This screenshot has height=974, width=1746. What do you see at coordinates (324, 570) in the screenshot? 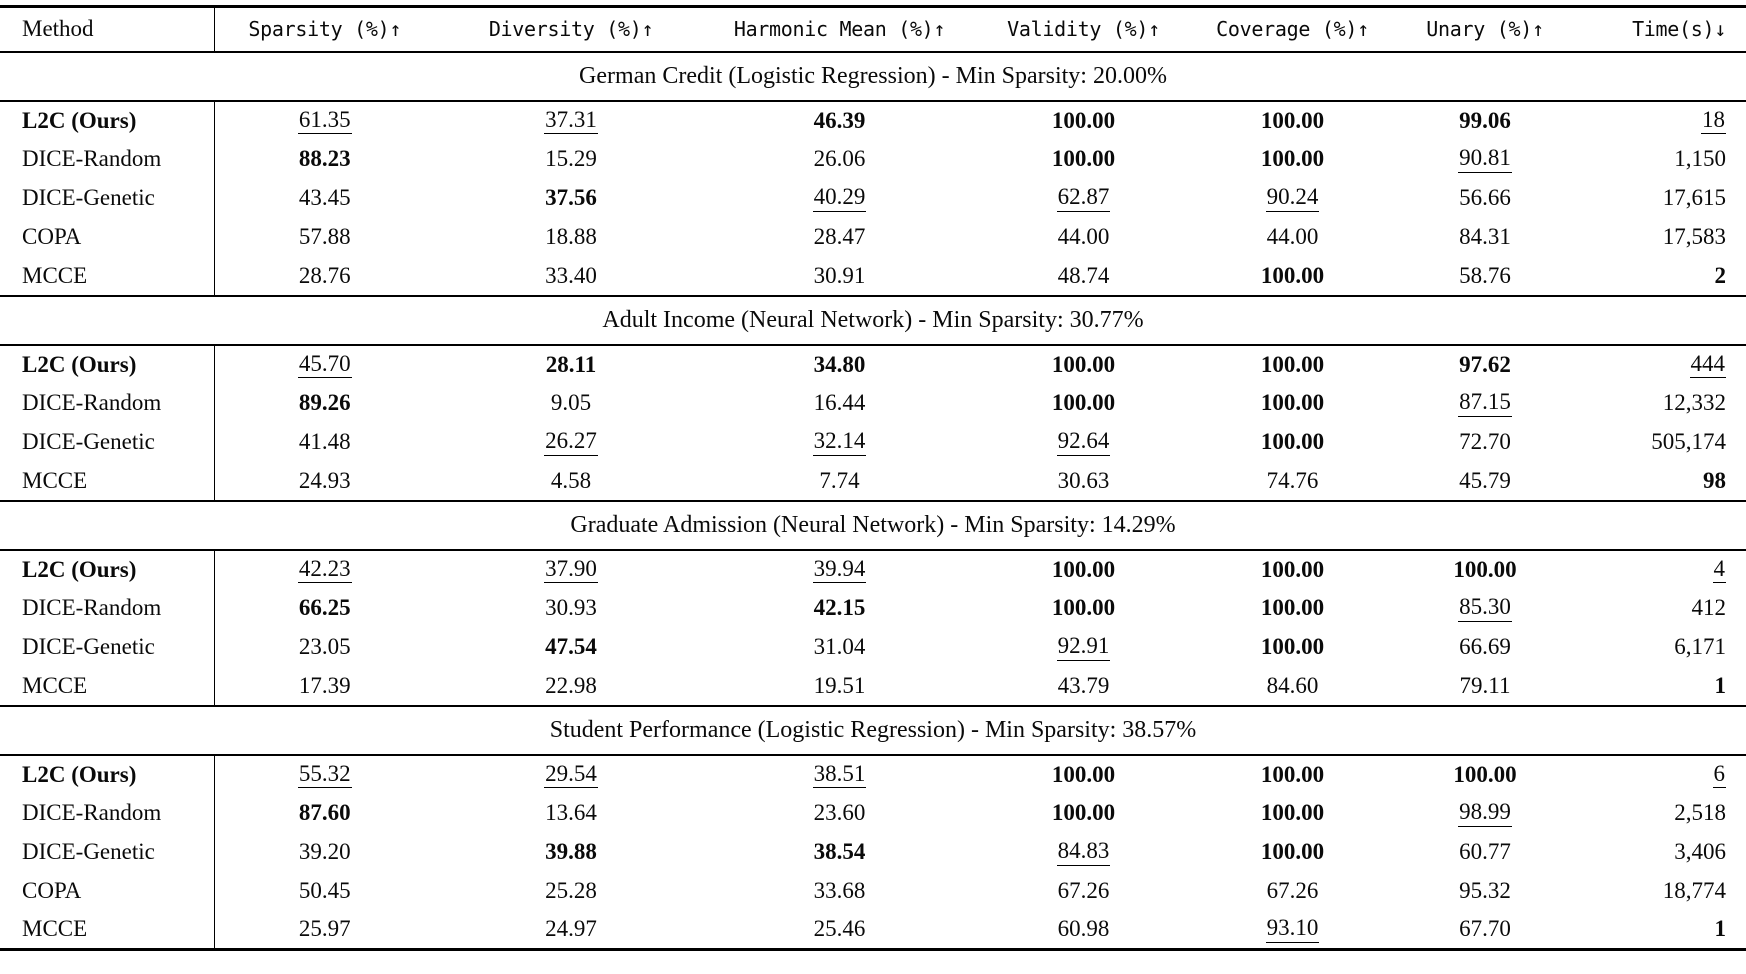
I see `cell-value: 42.23` at bounding box center [324, 570].